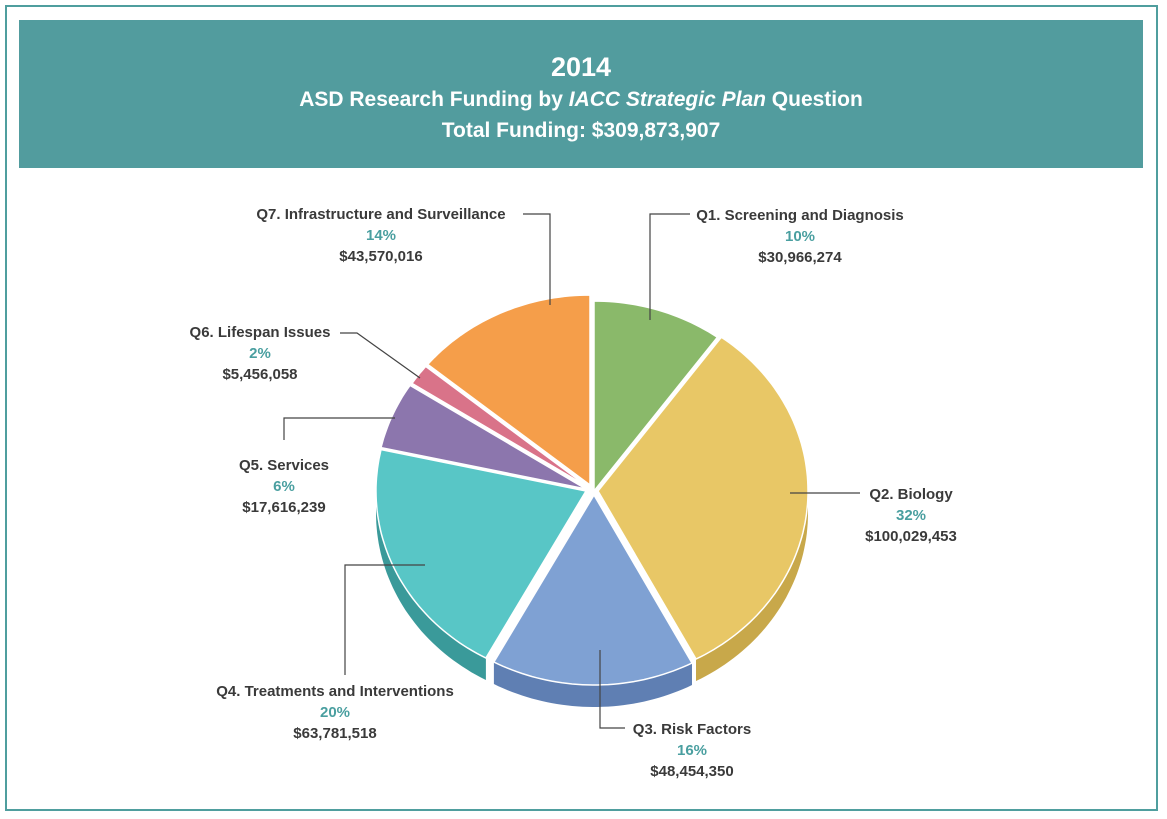  Describe the element at coordinates (692, 750) in the screenshot. I see `slice-percent-q3: 16%` at that location.